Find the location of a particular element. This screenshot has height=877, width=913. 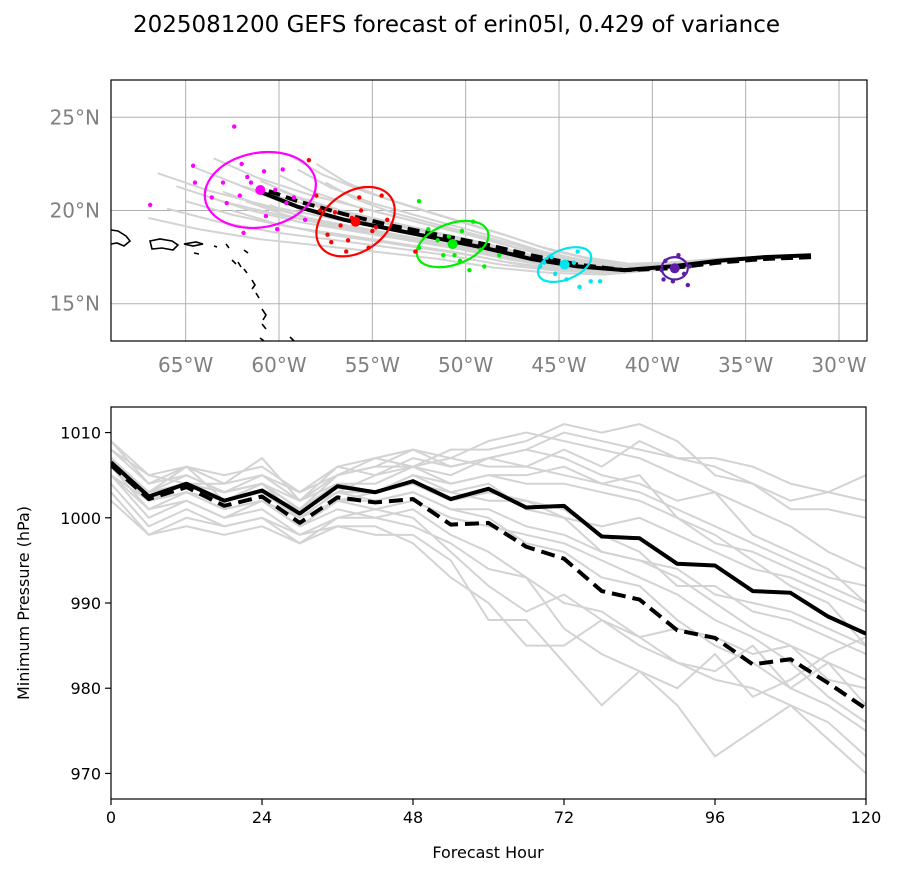

member-track is located at coordinates (512, 211).